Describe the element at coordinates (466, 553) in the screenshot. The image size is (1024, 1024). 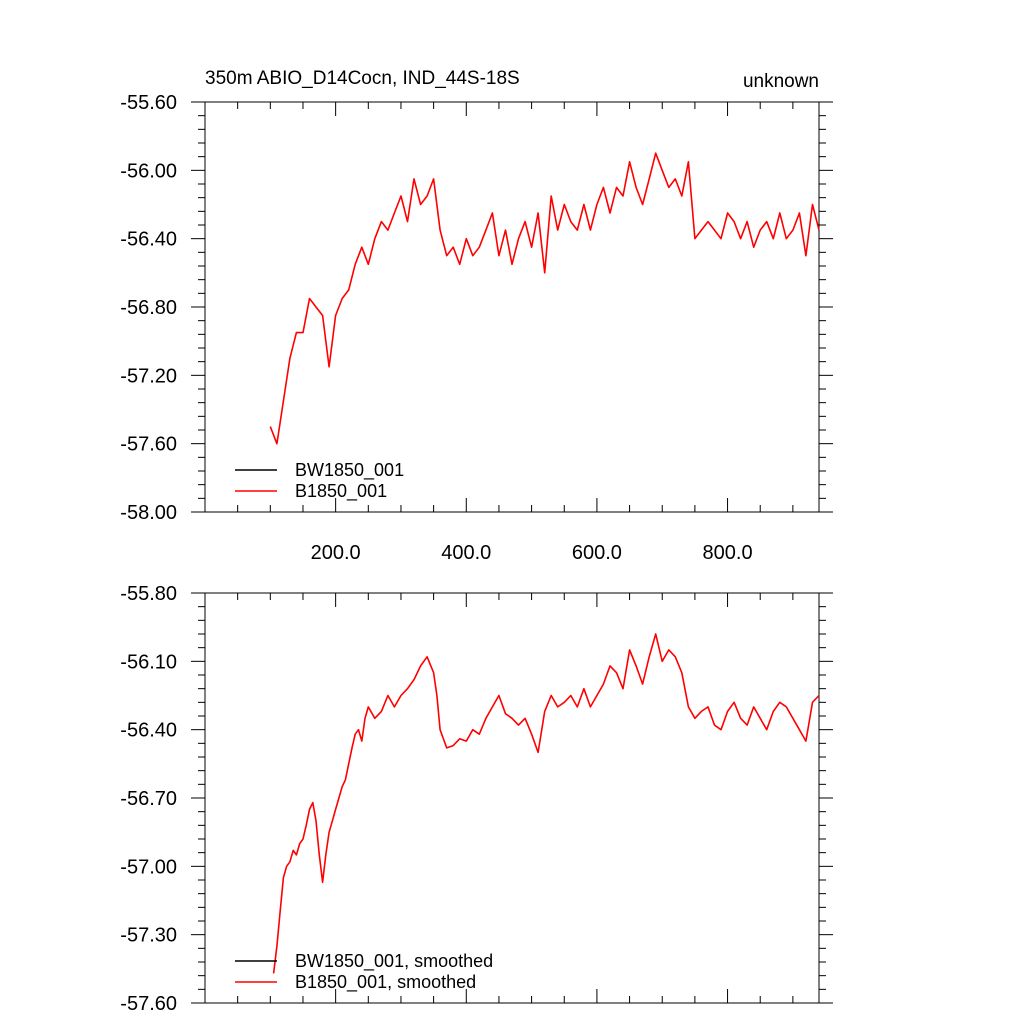
I see `x-tick-label: 400.0` at that location.